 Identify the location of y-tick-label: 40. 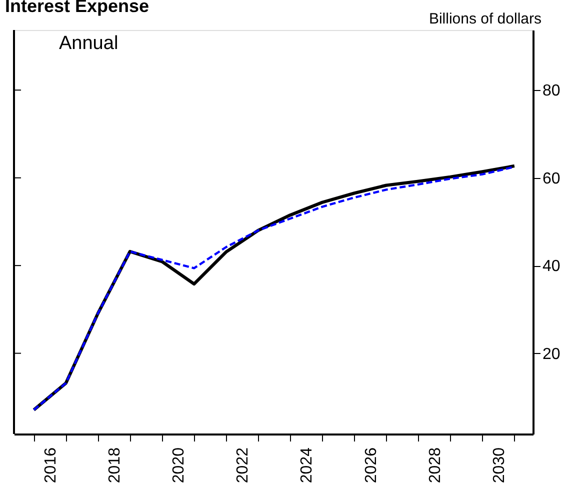
(551, 267).